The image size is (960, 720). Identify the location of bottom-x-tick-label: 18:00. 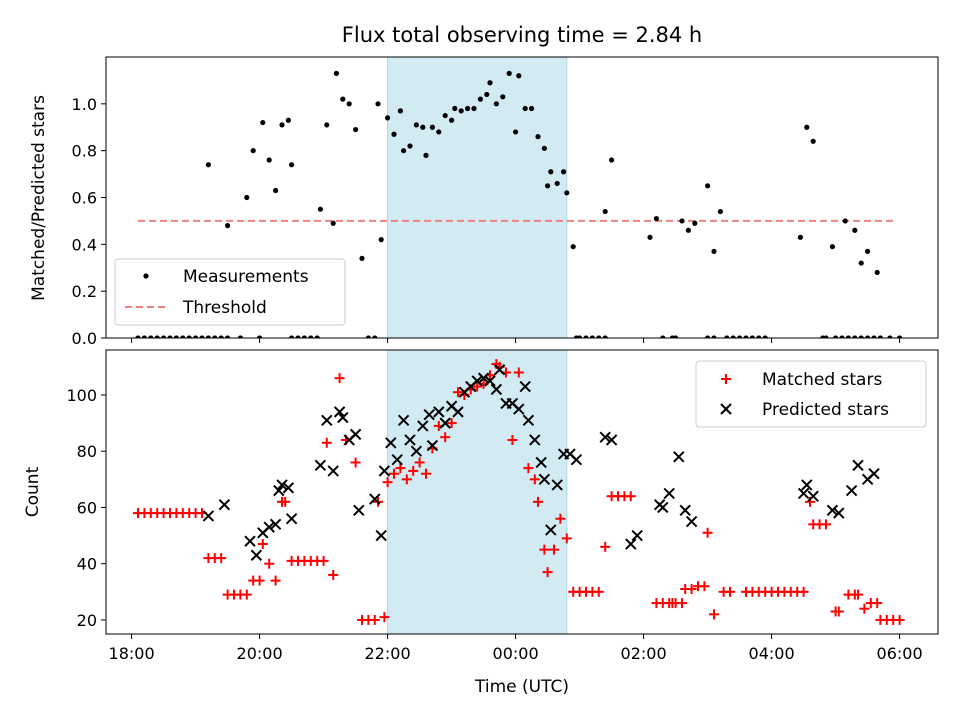
(132, 653).